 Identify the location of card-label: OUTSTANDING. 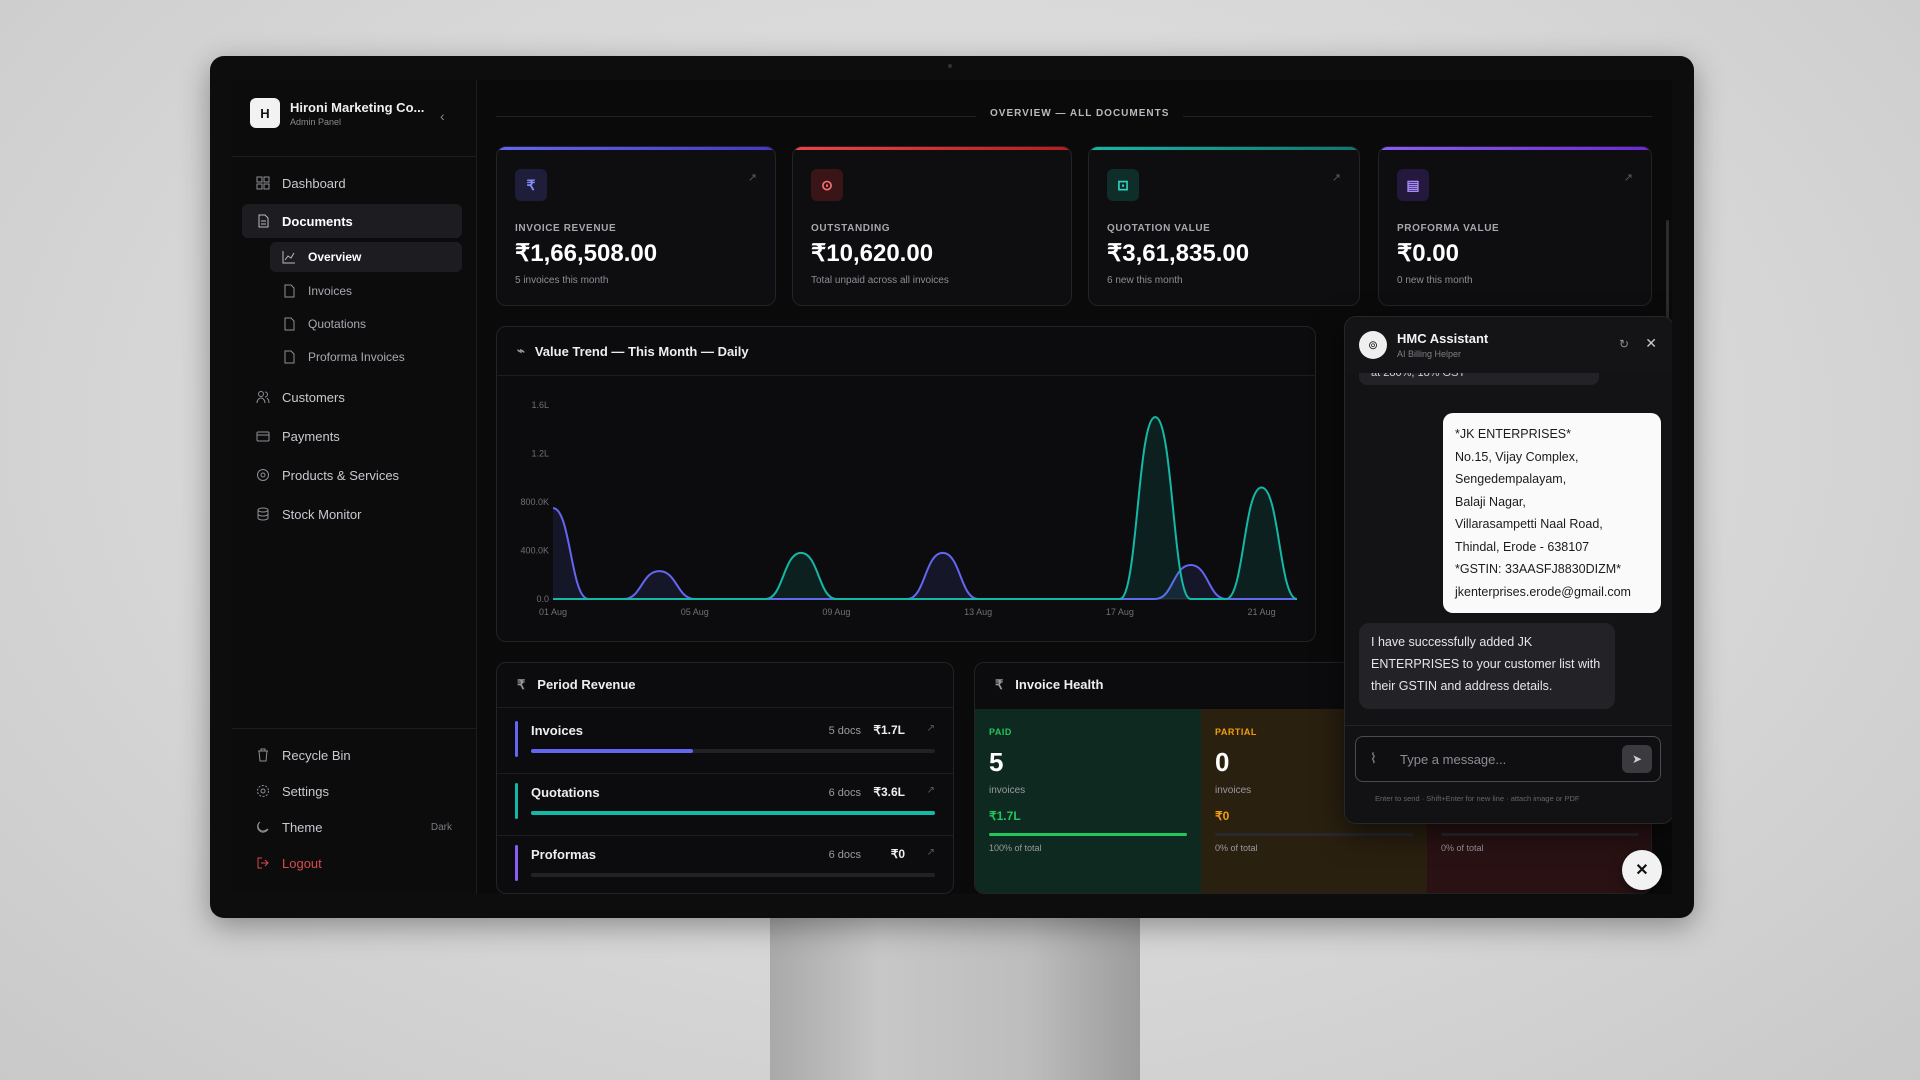
(851, 228).